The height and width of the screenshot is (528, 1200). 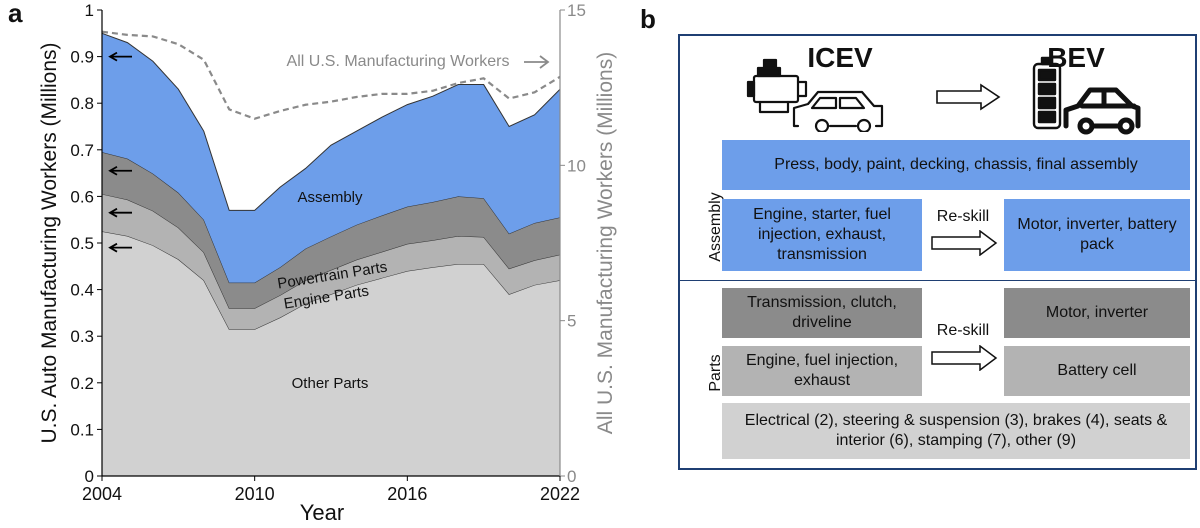 I want to click on label-all-us-manufacturing: All U.S. Manufacturing Workers, so click(x=398, y=61).